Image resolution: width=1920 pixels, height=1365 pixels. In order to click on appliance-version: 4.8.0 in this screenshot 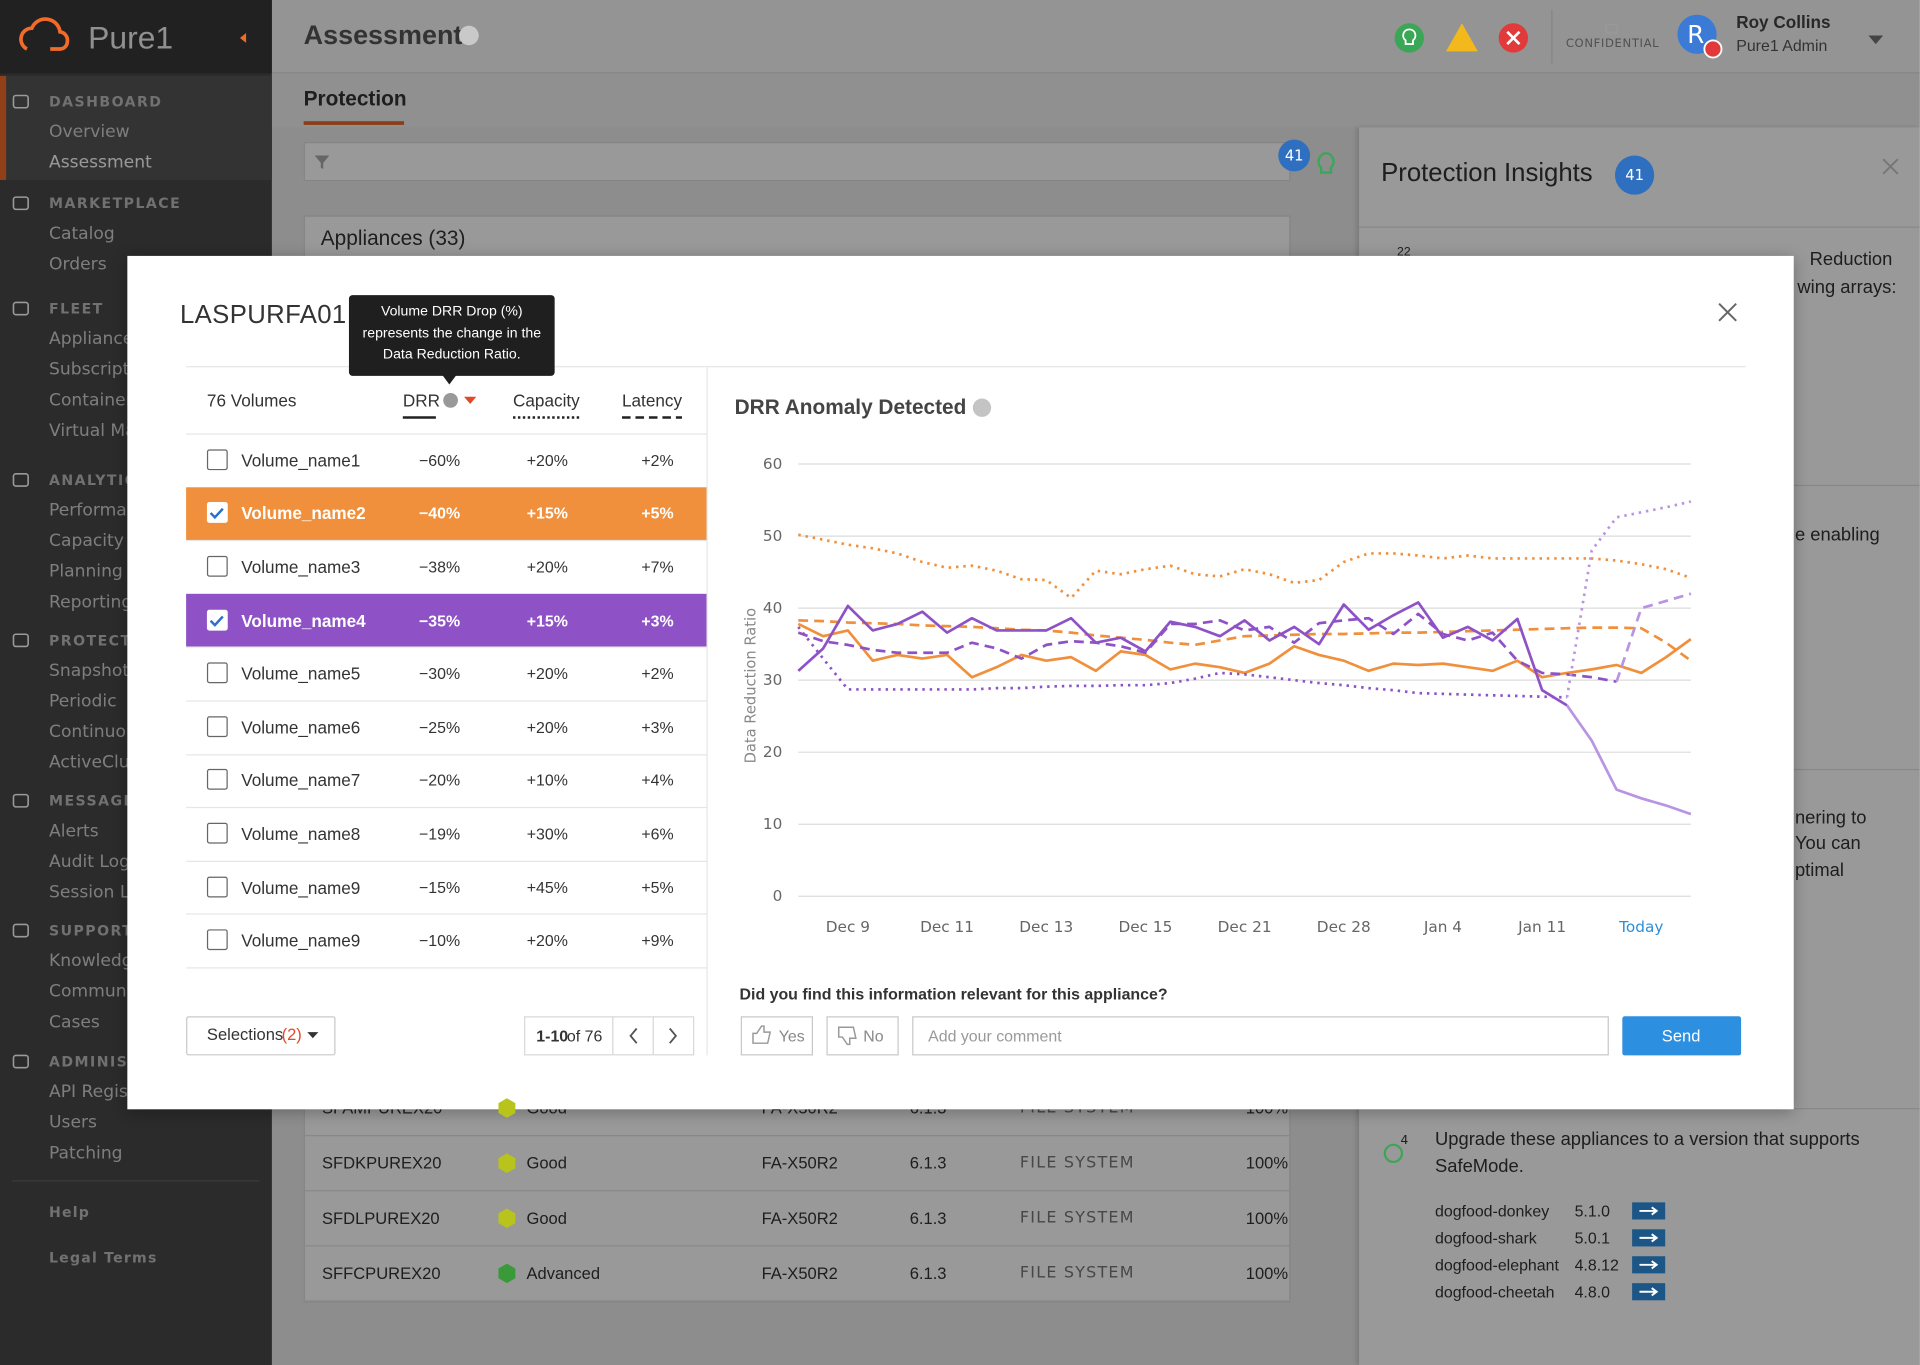, I will do `click(1592, 1291)`.